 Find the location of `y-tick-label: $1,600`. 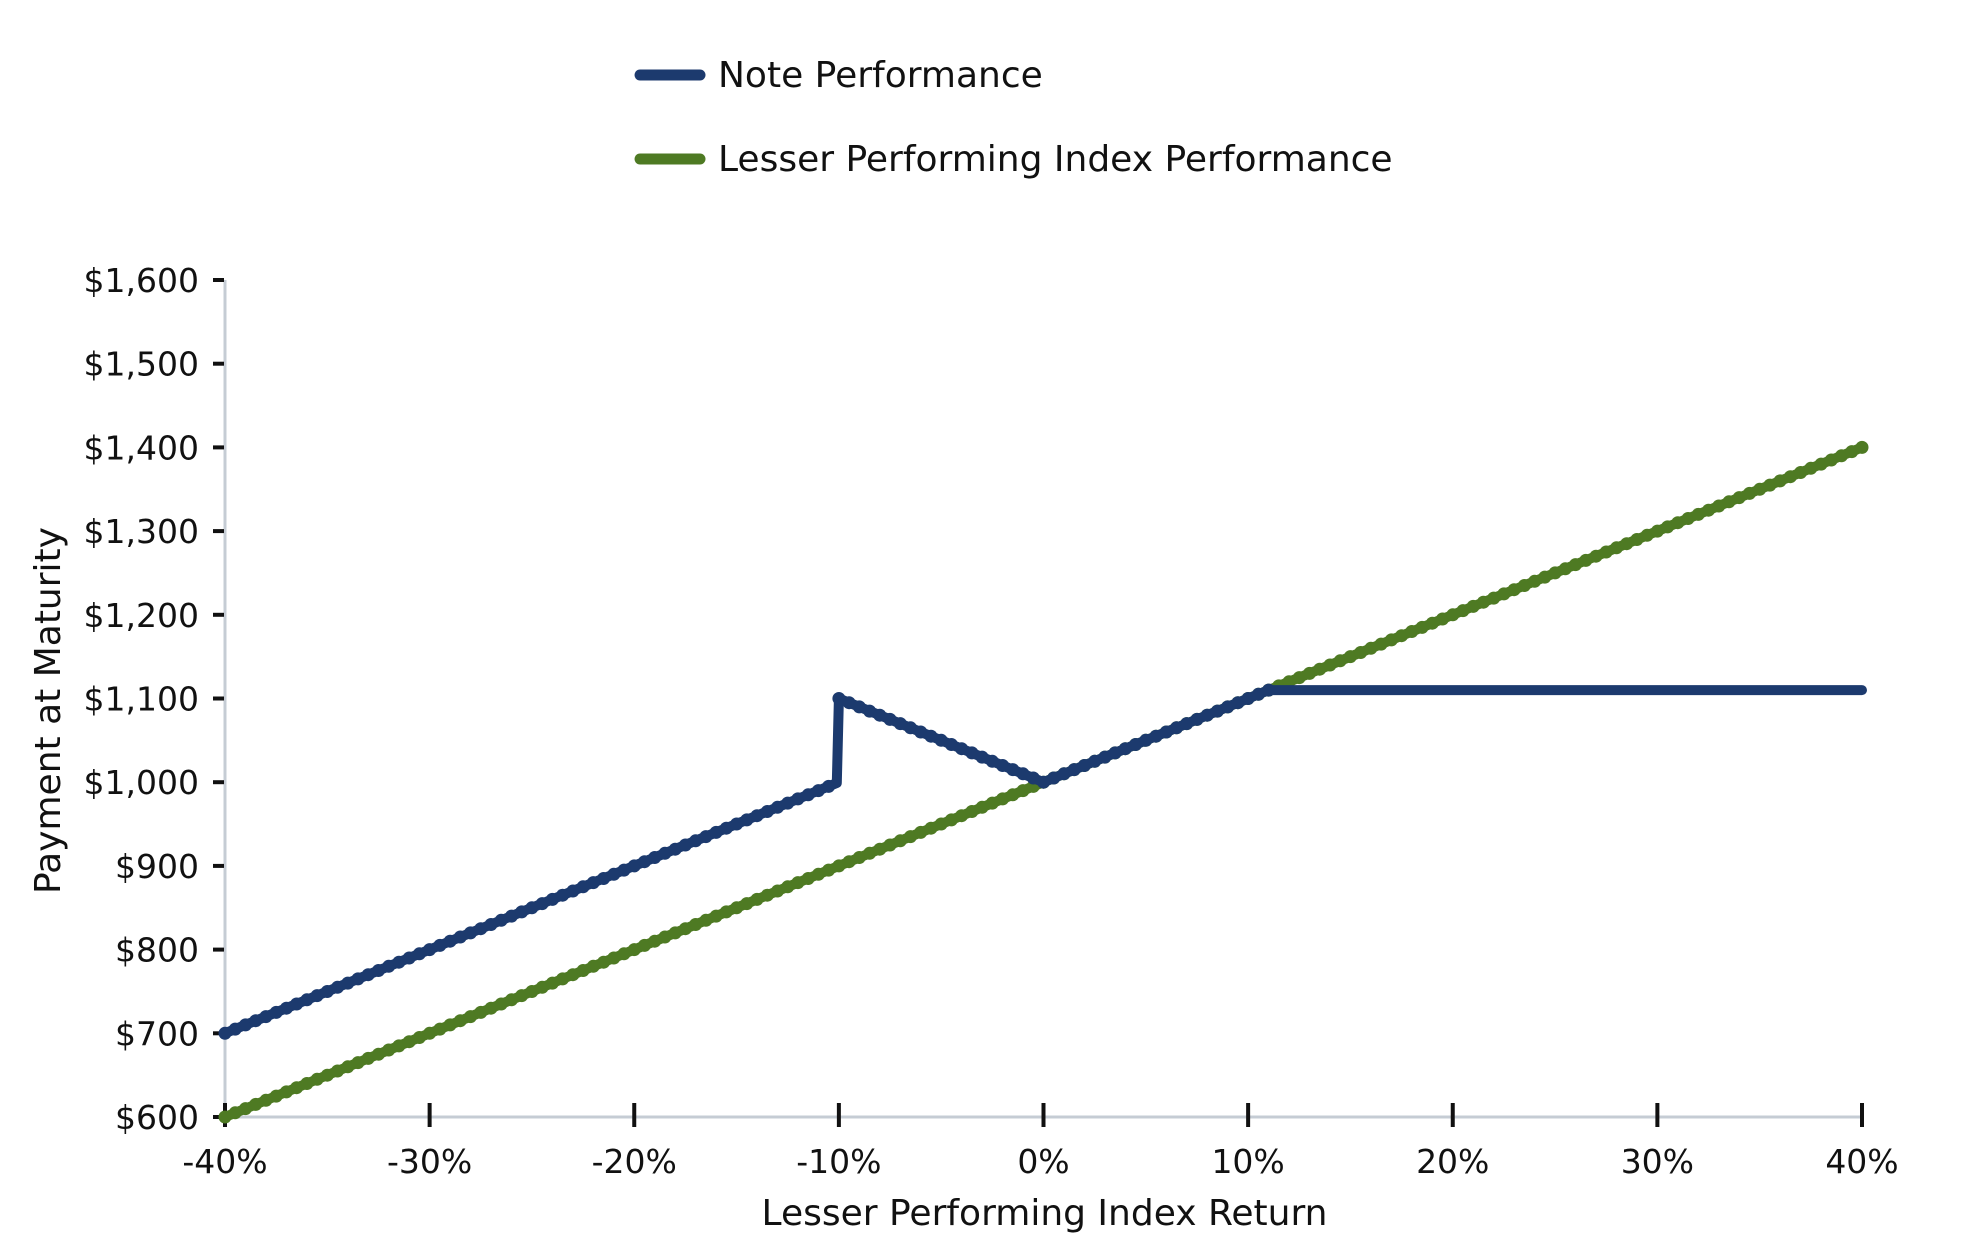

y-tick-label: $1,600 is located at coordinates (141, 280).